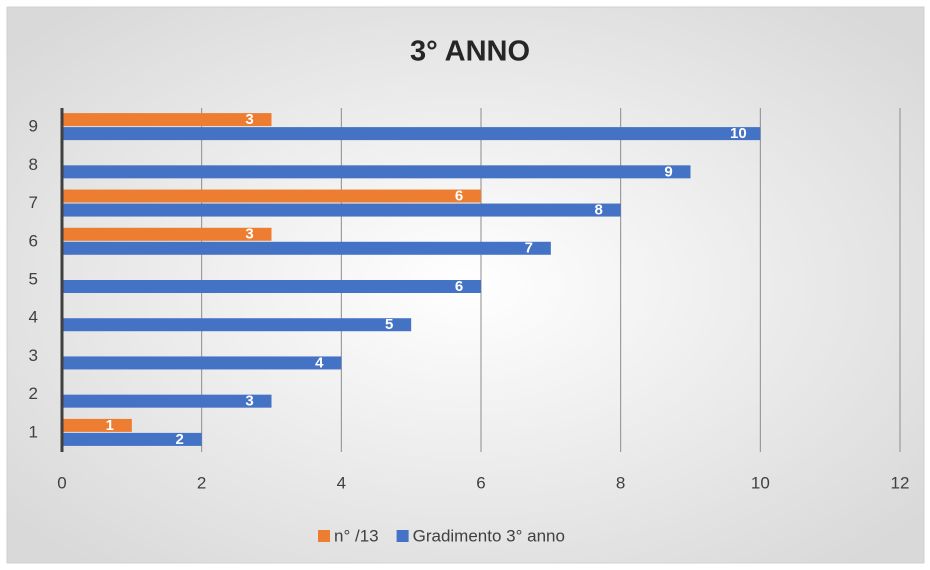 The height and width of the screenshot is (570, 930). What do you see at coordinates (201, 482) in the screenshot?
I see `x-tick-label: 2` at bounding box center [201, 482].